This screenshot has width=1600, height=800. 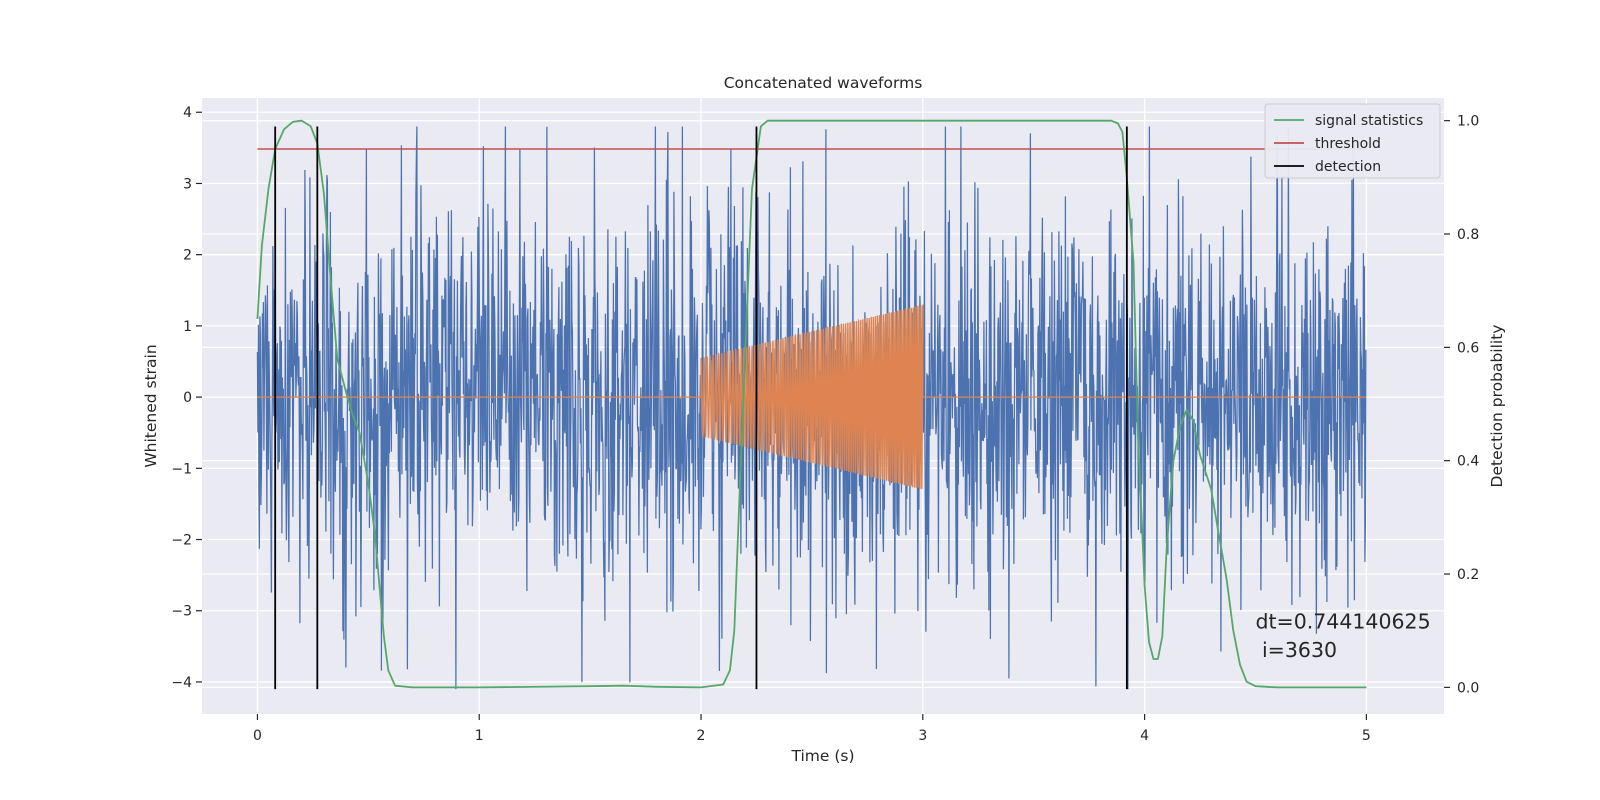 I want to click on x-tick-label: 1, so click(x=479, y=736).